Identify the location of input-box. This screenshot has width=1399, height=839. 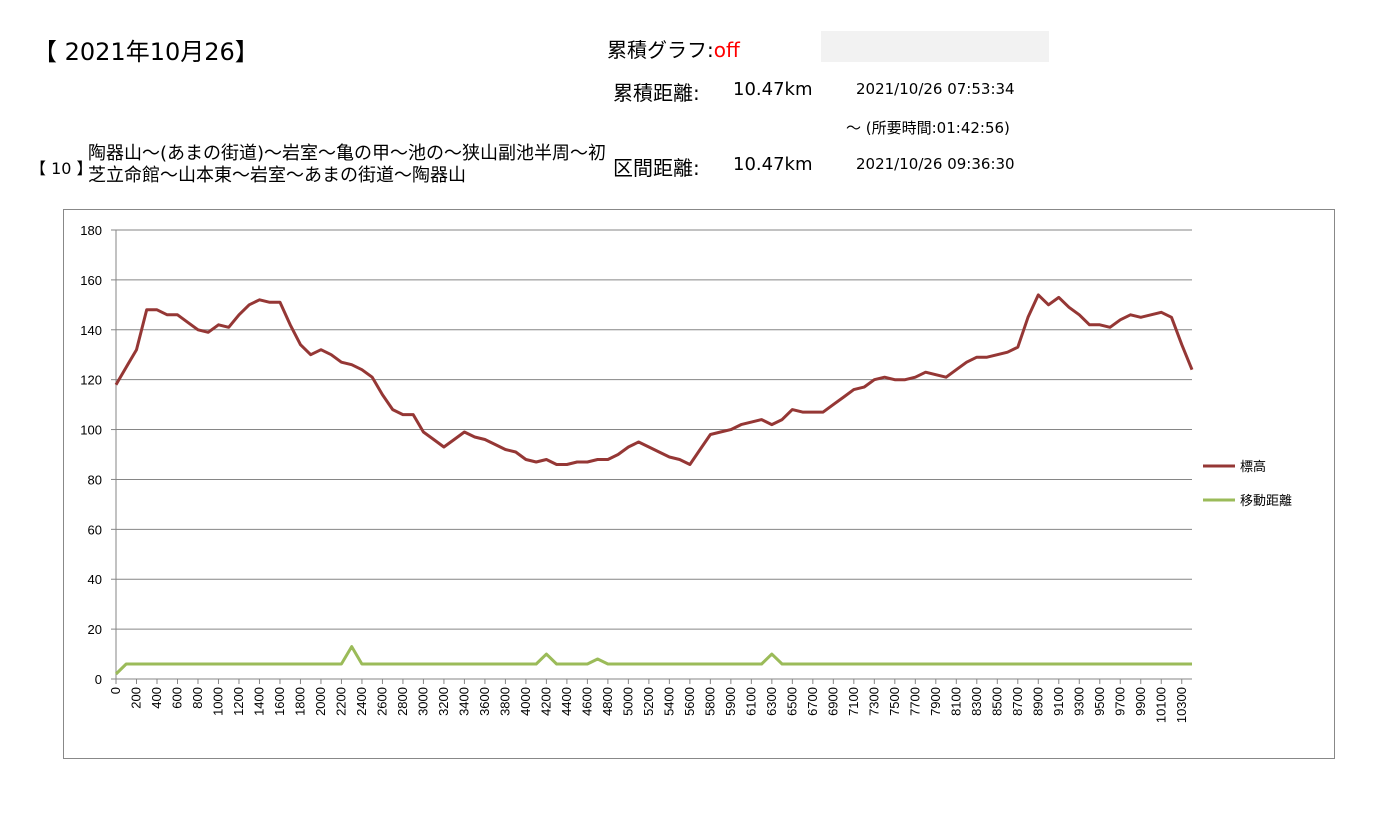
(935, 46).